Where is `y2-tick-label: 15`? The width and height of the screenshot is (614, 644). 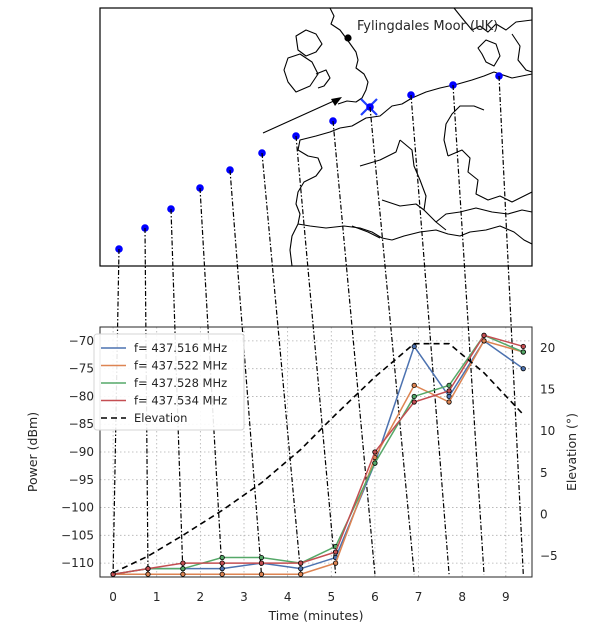
y2-tick-label: 15 is located at coordinates (547, 390).